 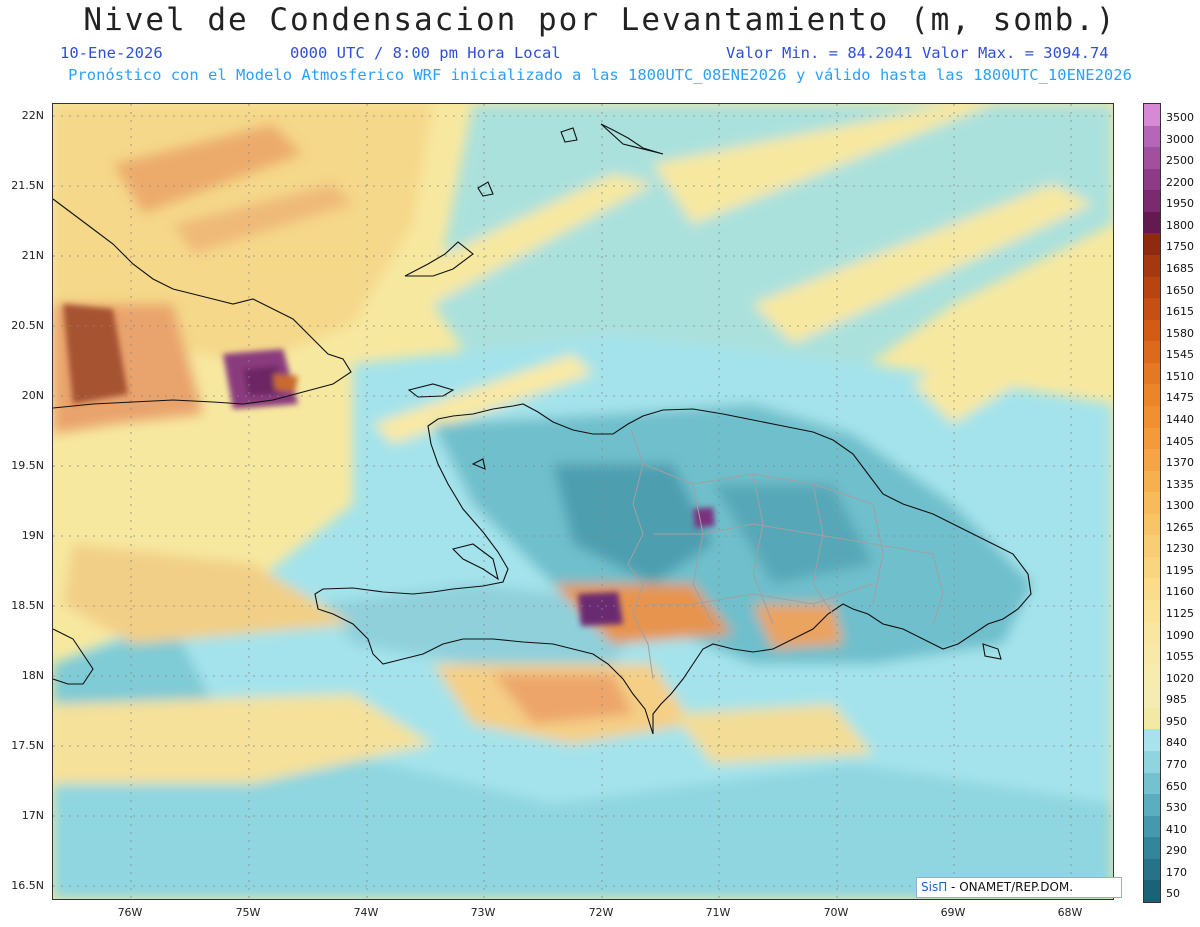 I want to click on lon-label: 71W, so click(x=718, y=912).